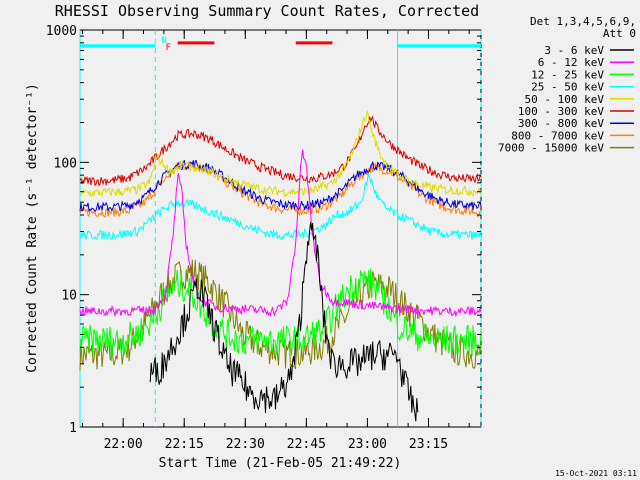 The image size is (640, 480). Describe the element at coordinates (167, 48) in the screenshot. I see `annotation-f: F` at that location.